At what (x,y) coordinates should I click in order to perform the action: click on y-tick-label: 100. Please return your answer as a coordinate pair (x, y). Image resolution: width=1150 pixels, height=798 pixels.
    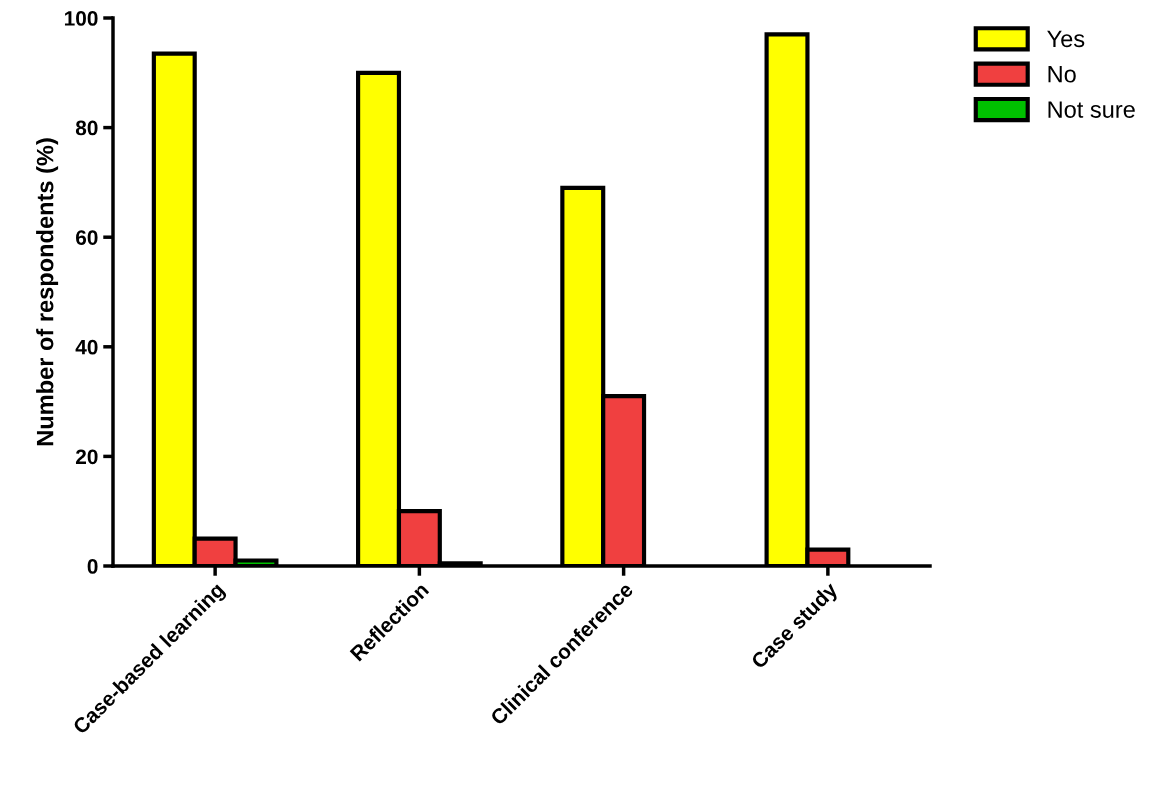
    Looking at the image, I should click on (81, 18).